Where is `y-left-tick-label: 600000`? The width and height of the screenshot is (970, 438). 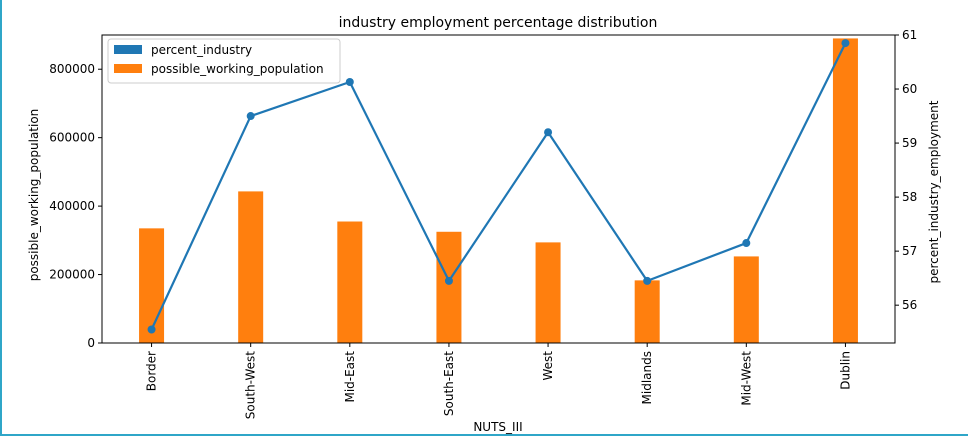 y-left-tick-label: 600000 is located at coordinates (72, 138).